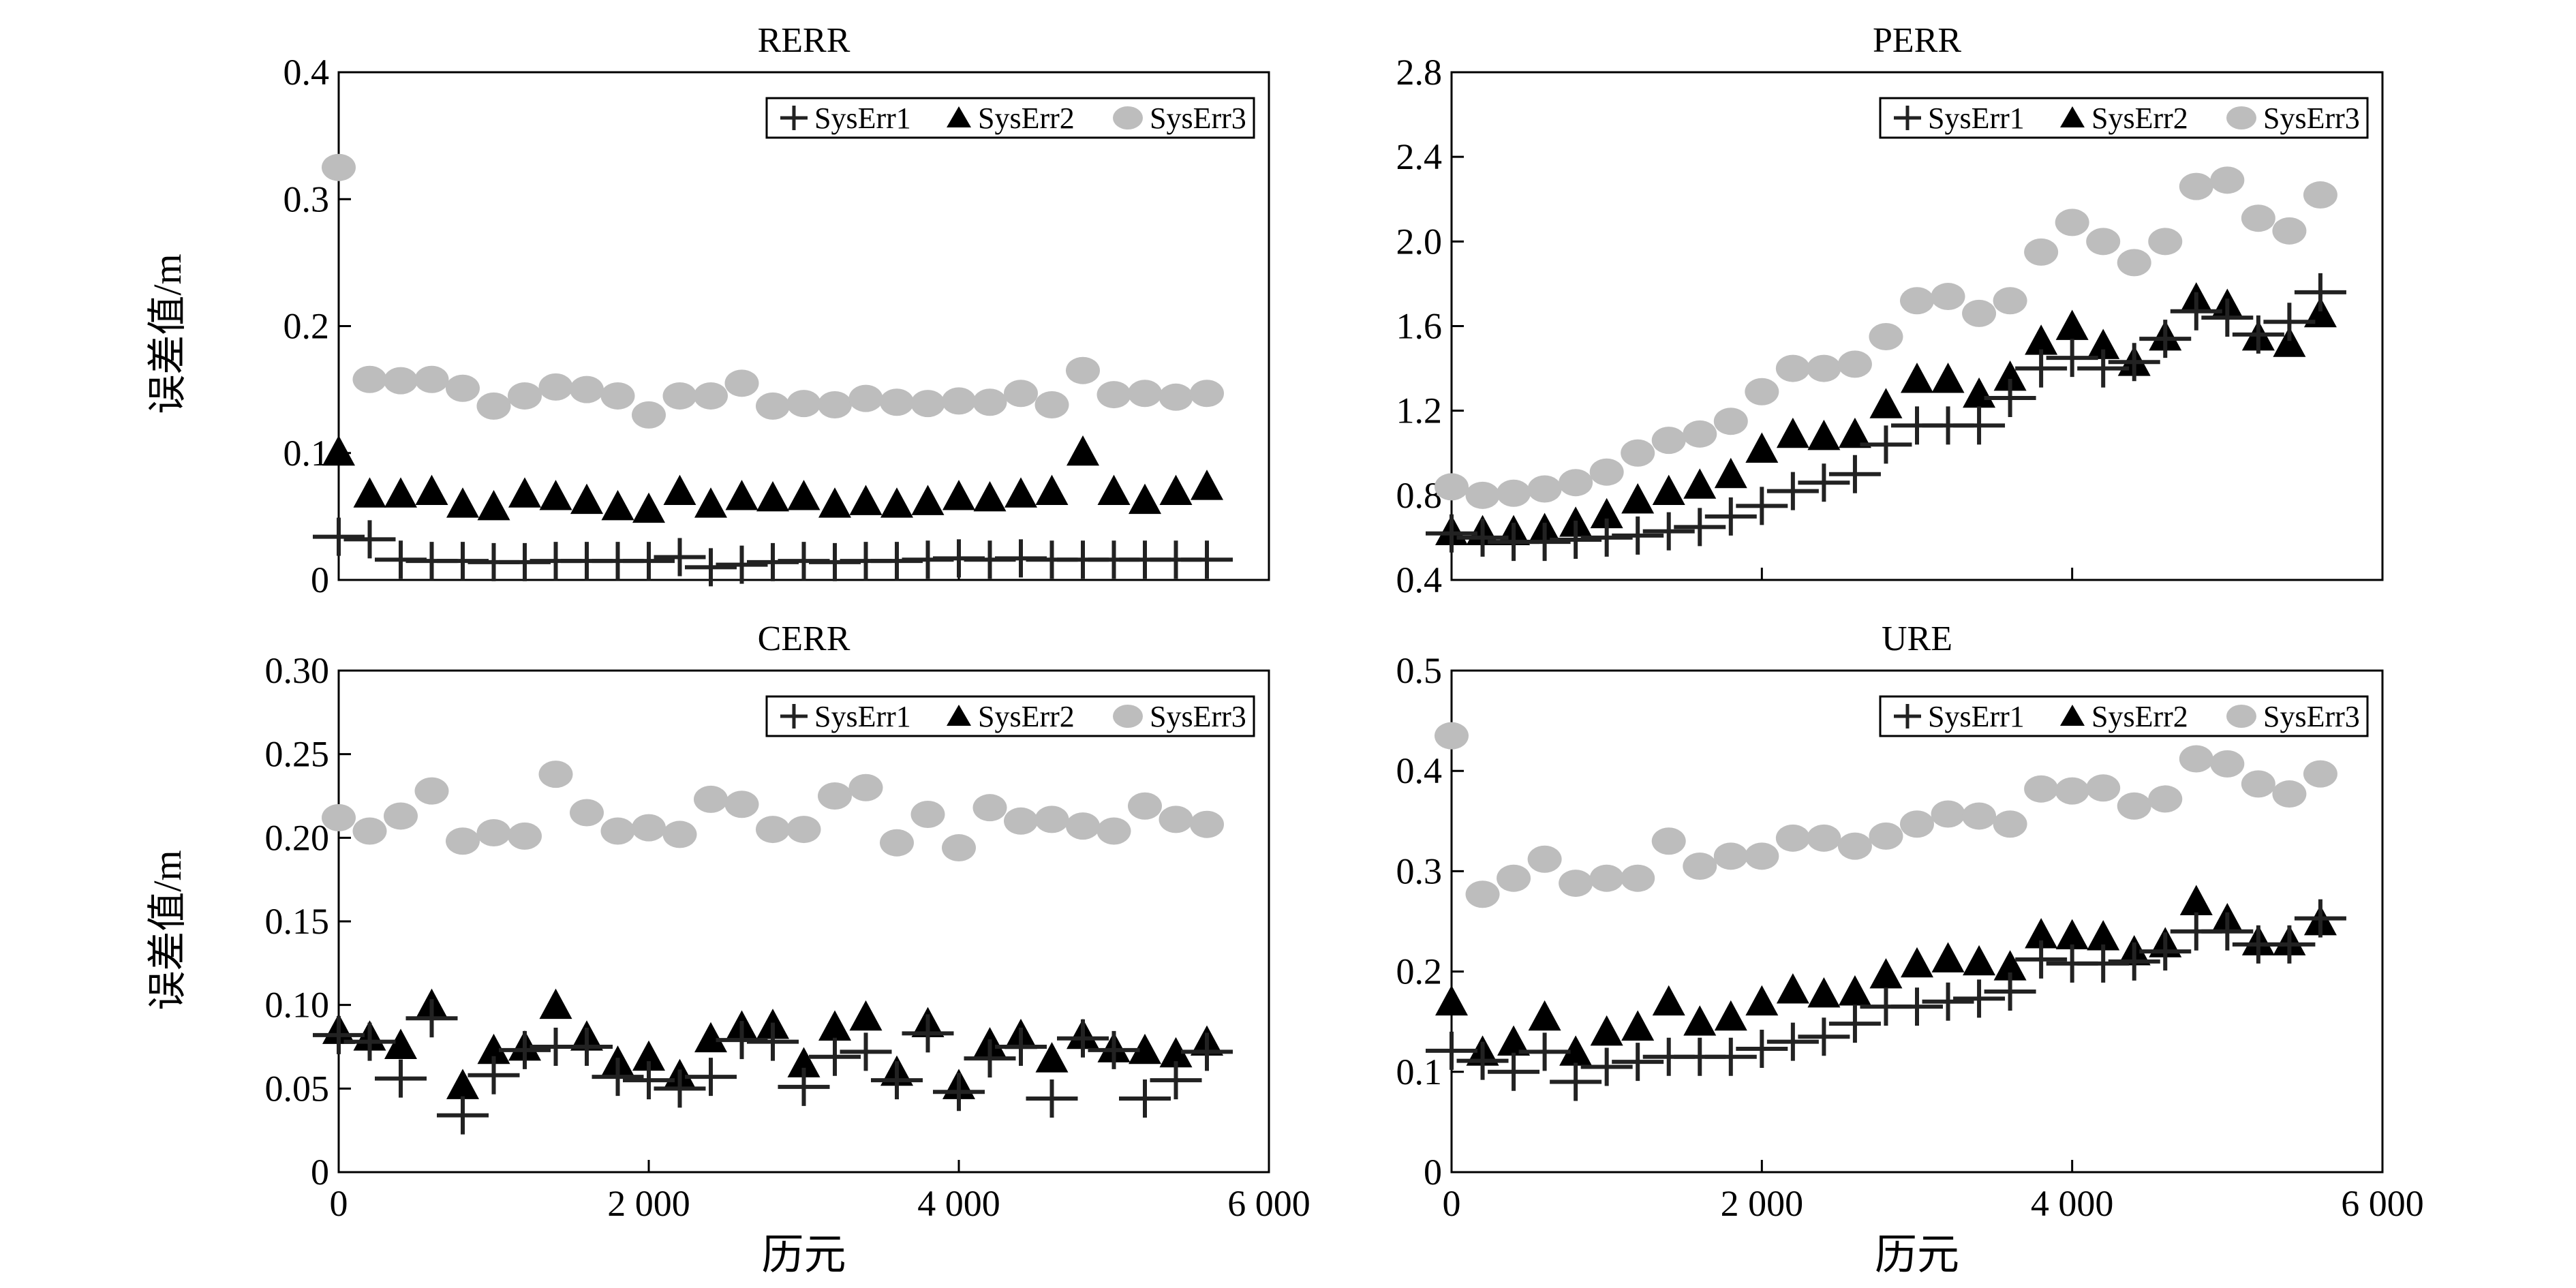 This screenshot has height=1288, width=2576. Describe the element at coordinates (804, 638) in the screenshot. I see `chart-title: CERR` at that location.